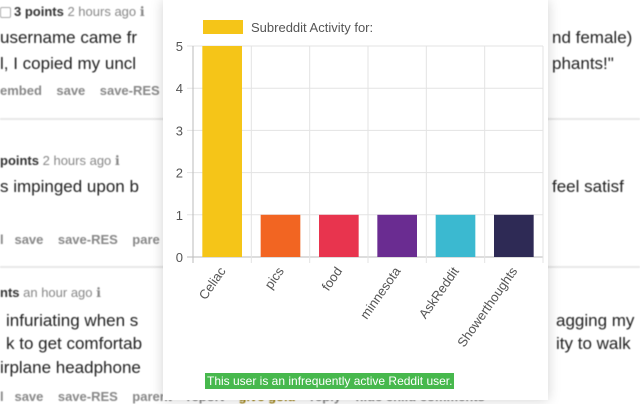 Image resolution: width=640 pixels, height=404 pixels. Describe the element at coordinates (397, 235) in the screenshot. I see `bar-minnesota` at that location.